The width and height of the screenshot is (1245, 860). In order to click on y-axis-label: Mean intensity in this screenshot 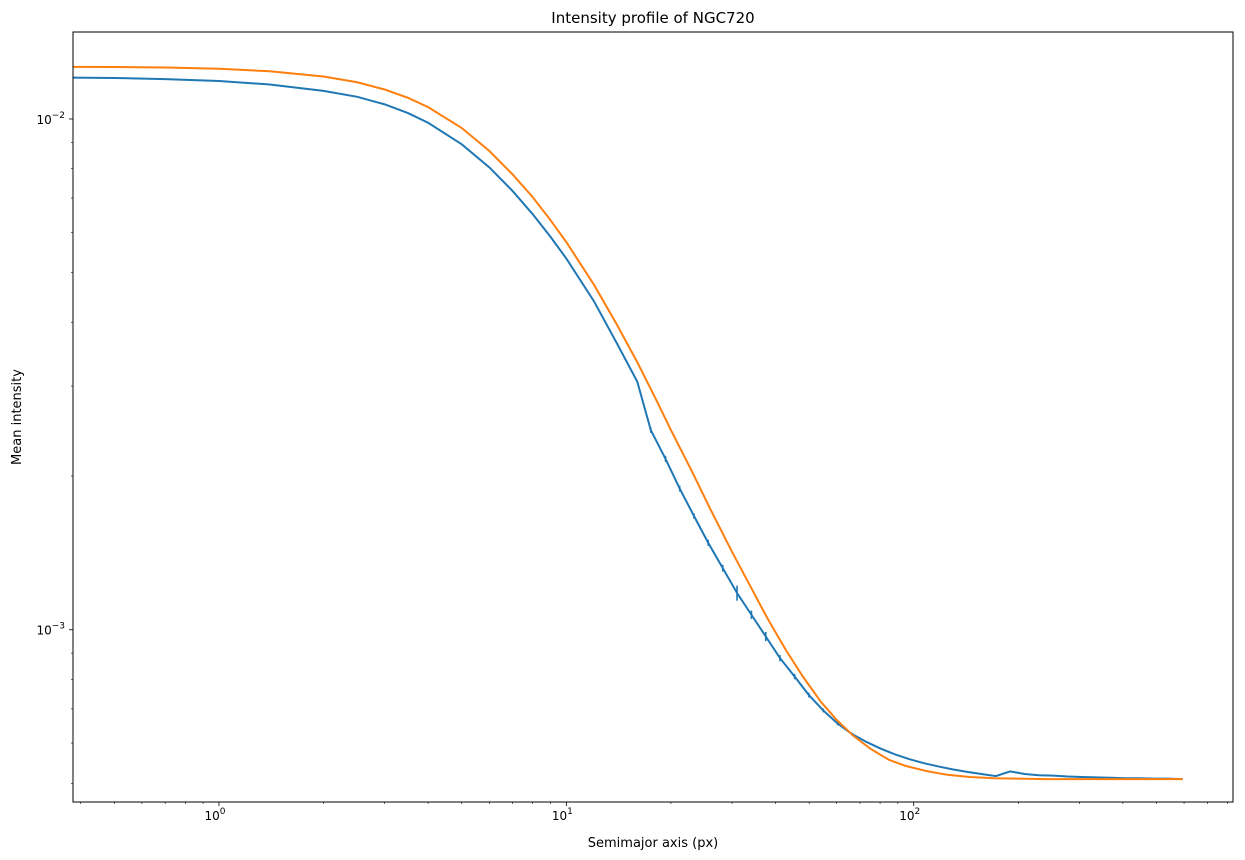, I will do `click(17, 417)`.